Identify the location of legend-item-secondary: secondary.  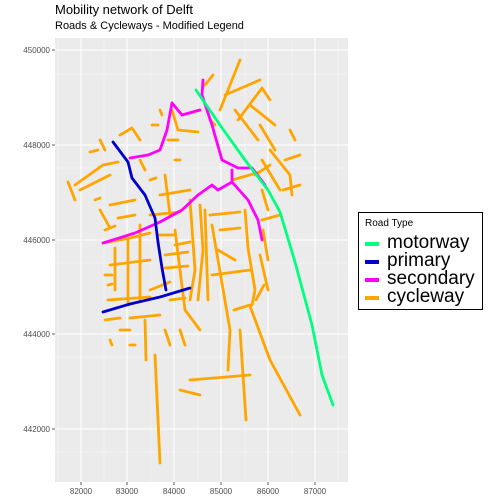
(424, 278).